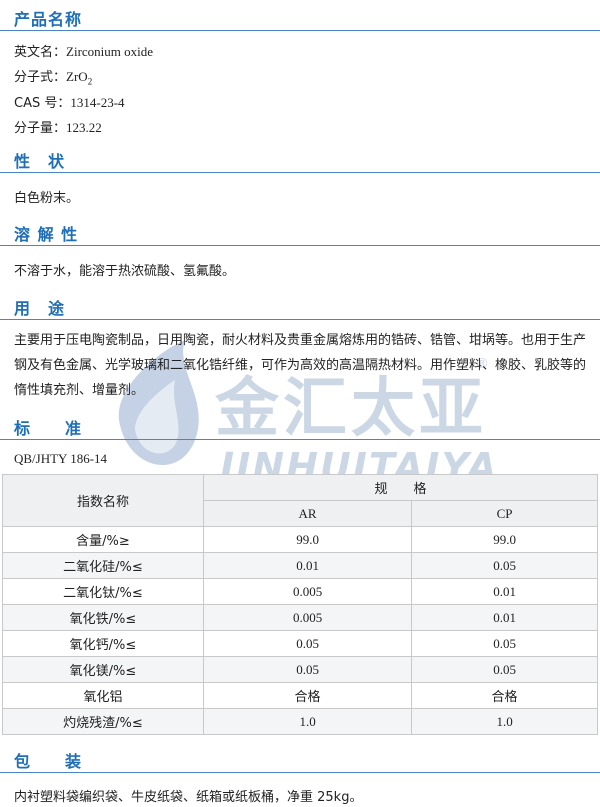 Image resolution: width=600 pixels, height=807 pixels. I want to click on index-name-cell: 氧化铝, so click(103, 695).